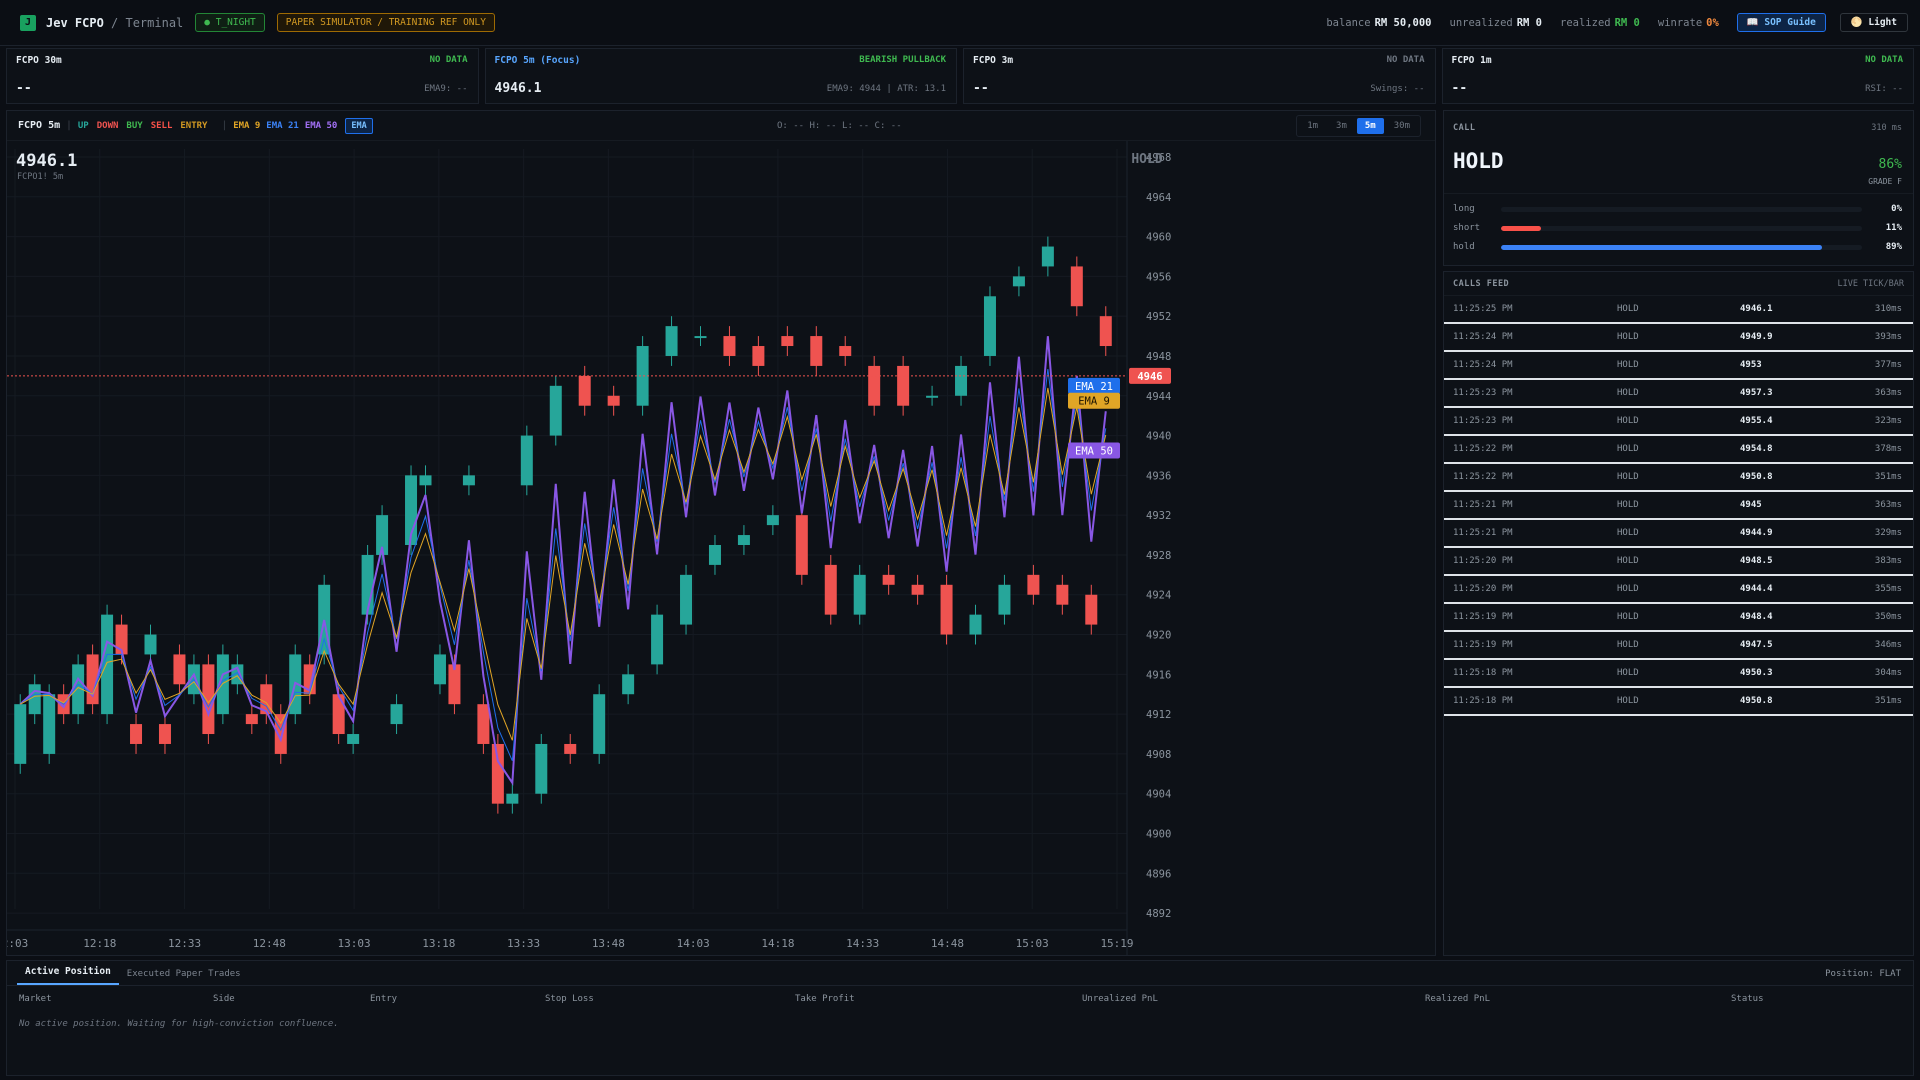 This screenshot has height=1080, width=1920. What do you see at coordinates (1348, 22) in the screenshot?
I see `balance-label: balance` at bounding box center [1348, 22].